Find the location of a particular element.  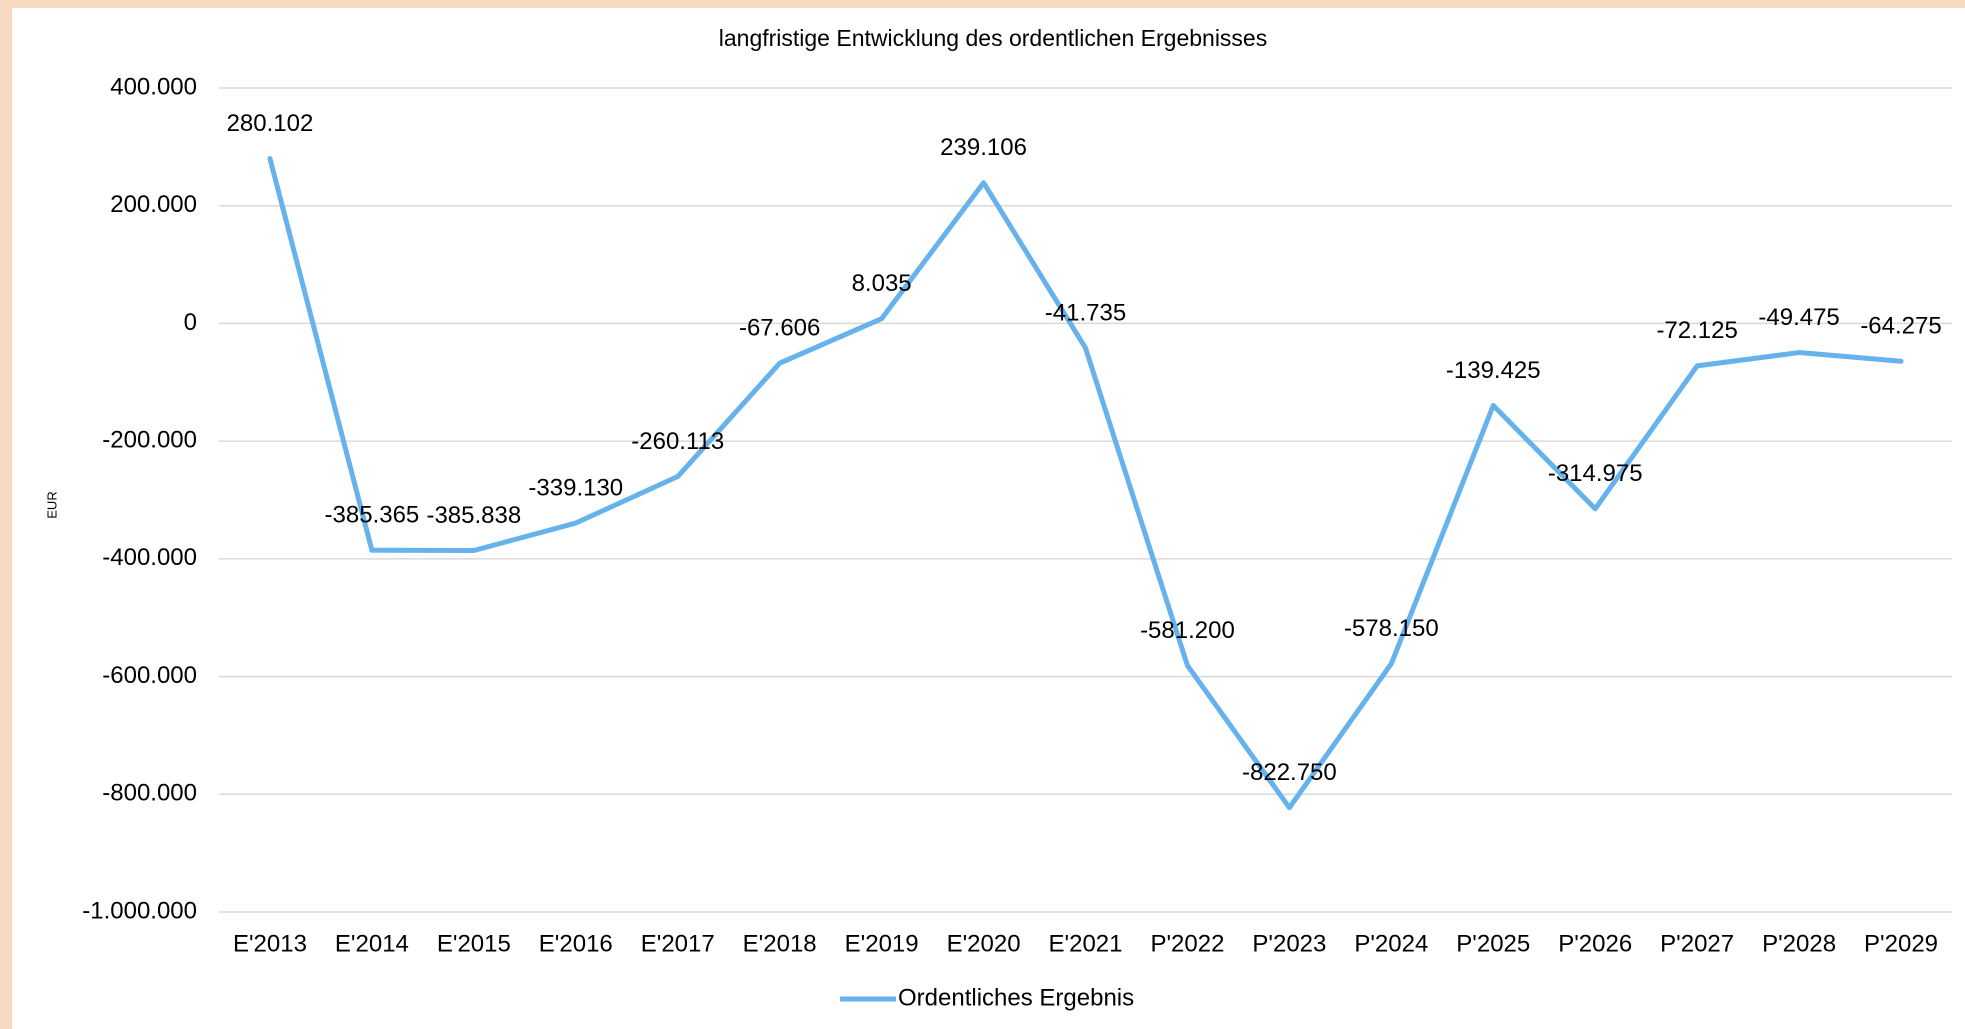

data-label: -260.113 is located at coordinates (677, 441).